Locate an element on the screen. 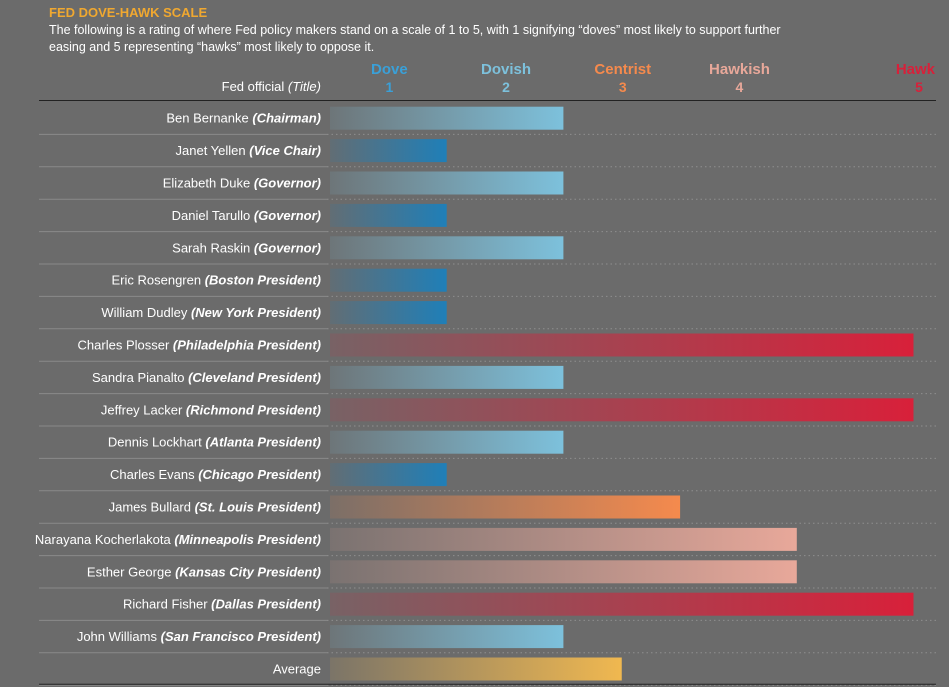 This screenshot has width=949, height=687. scale-label-hawkish: Hawkish is located at coordinates (739, 69).